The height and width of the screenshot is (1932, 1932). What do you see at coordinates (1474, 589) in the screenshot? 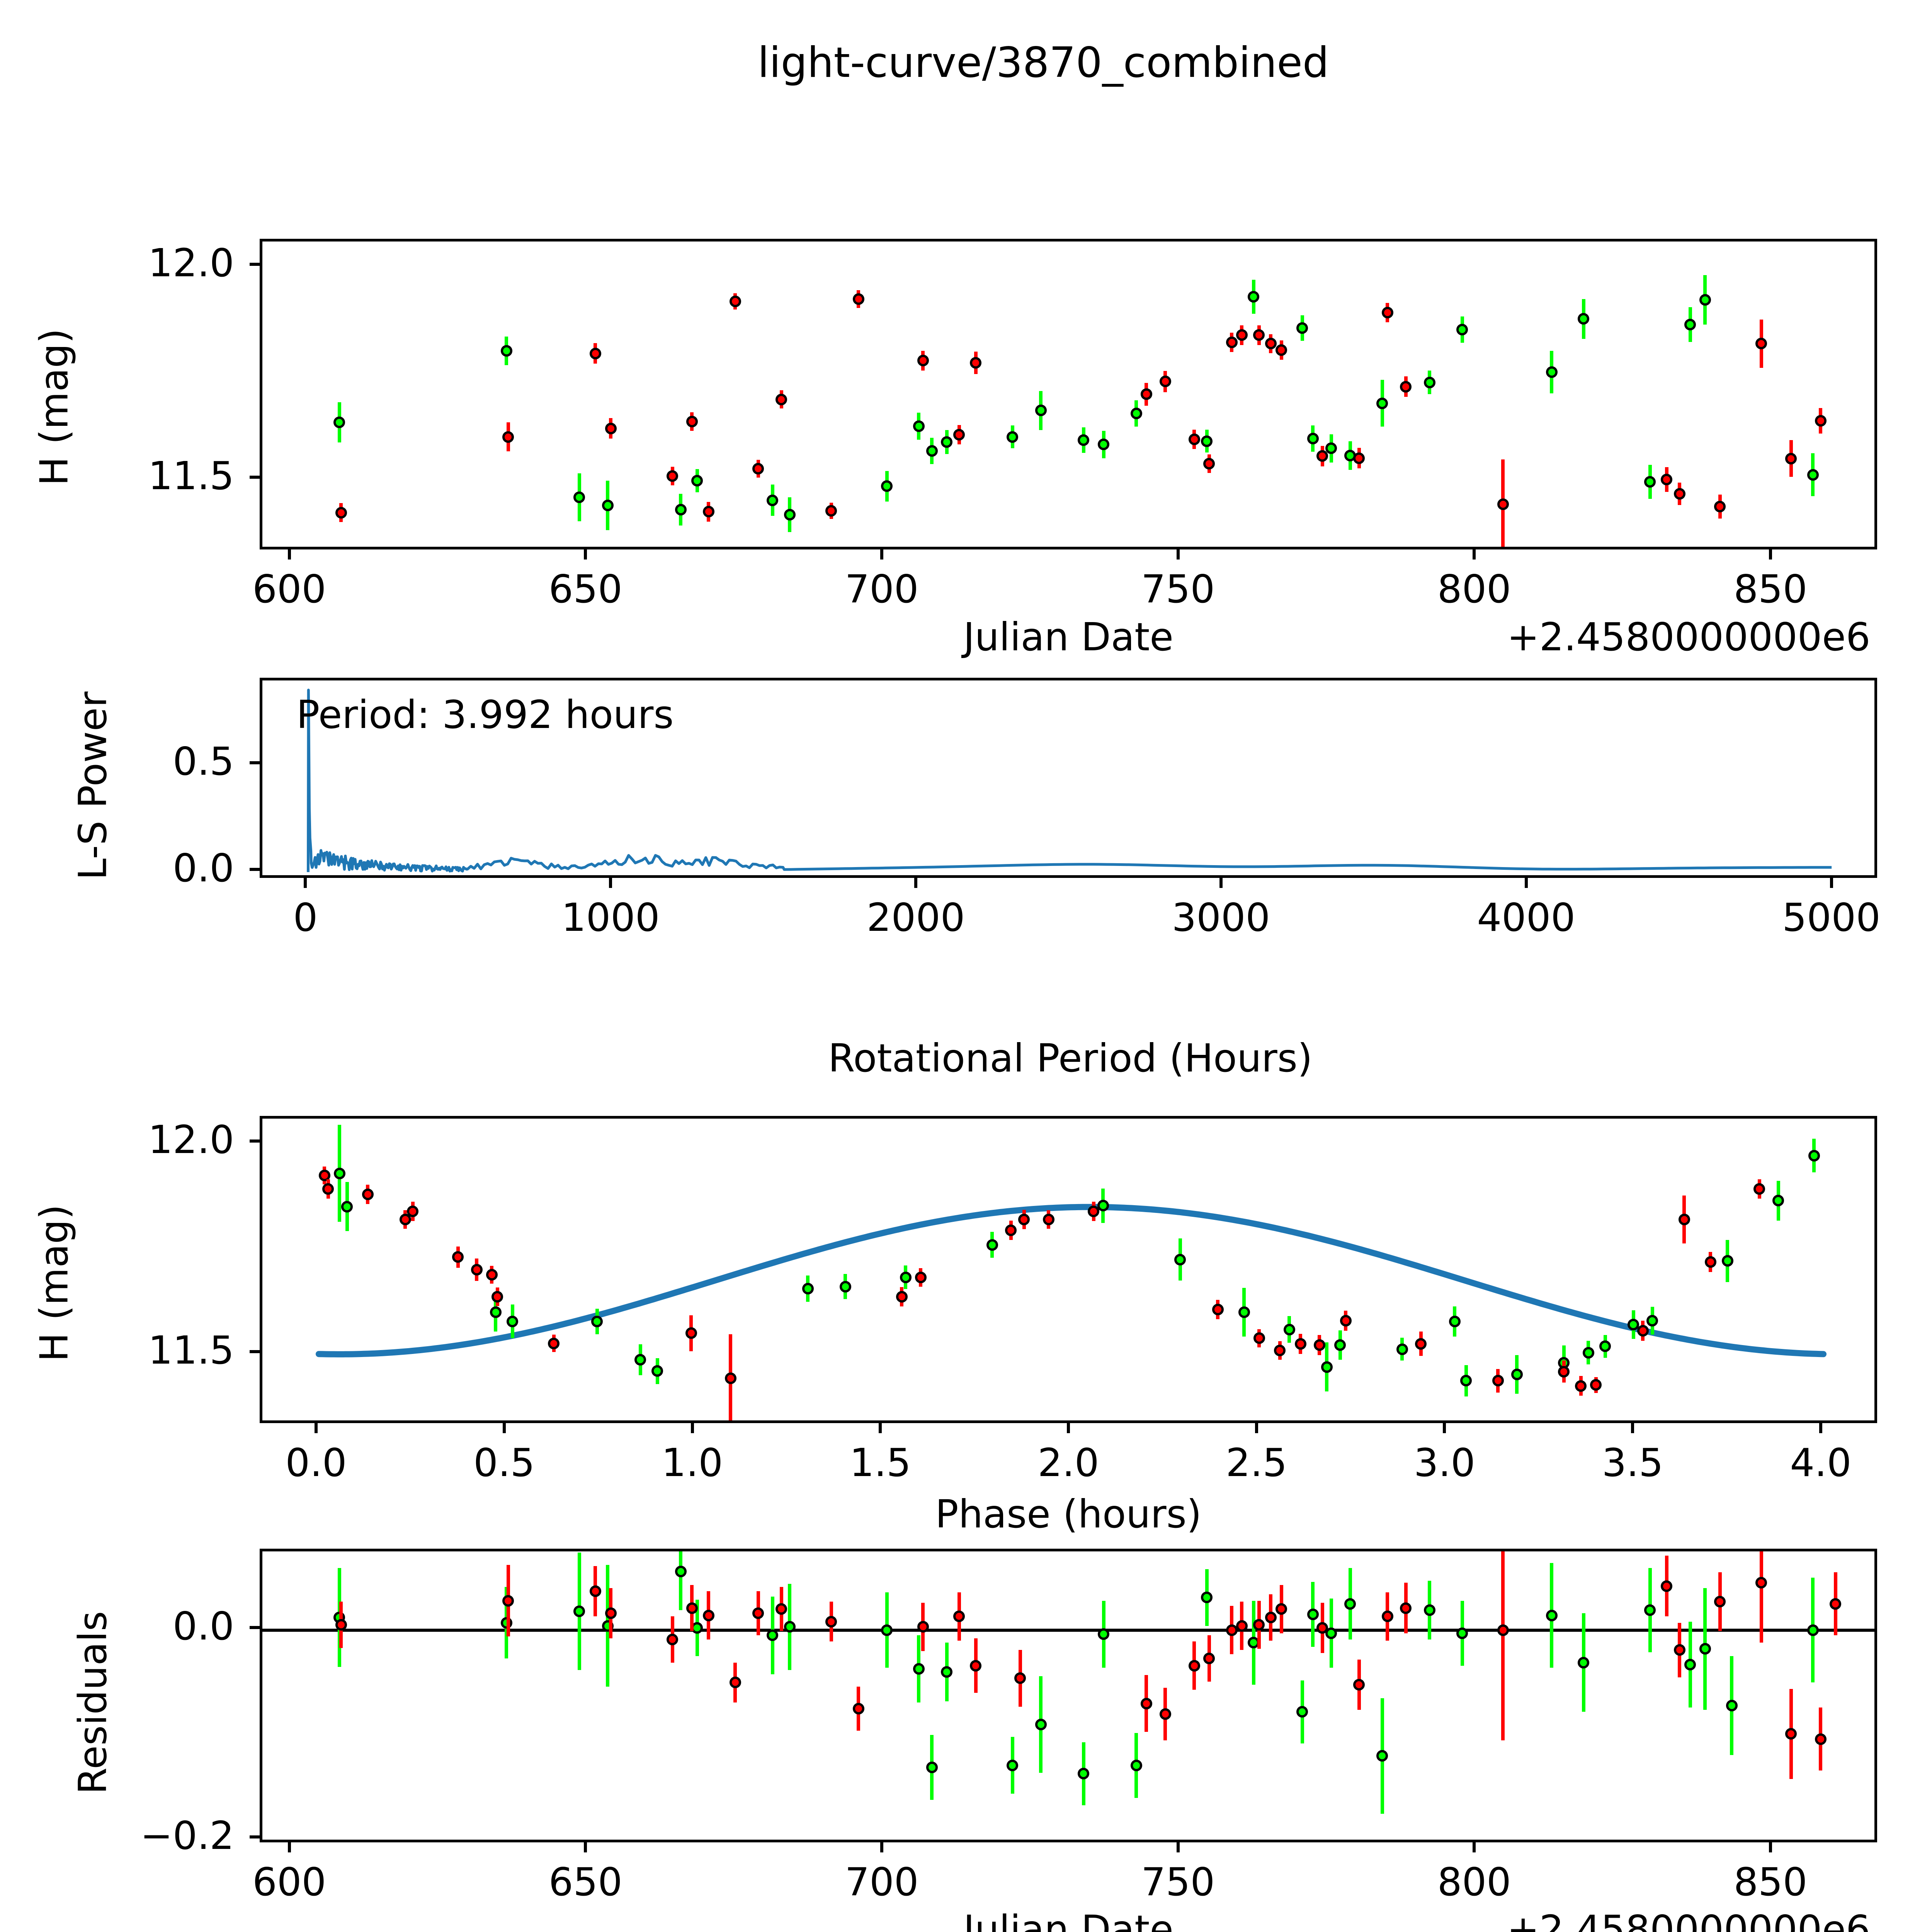
I see `x-tick-label: 800` at bounding box center [1474, 589].